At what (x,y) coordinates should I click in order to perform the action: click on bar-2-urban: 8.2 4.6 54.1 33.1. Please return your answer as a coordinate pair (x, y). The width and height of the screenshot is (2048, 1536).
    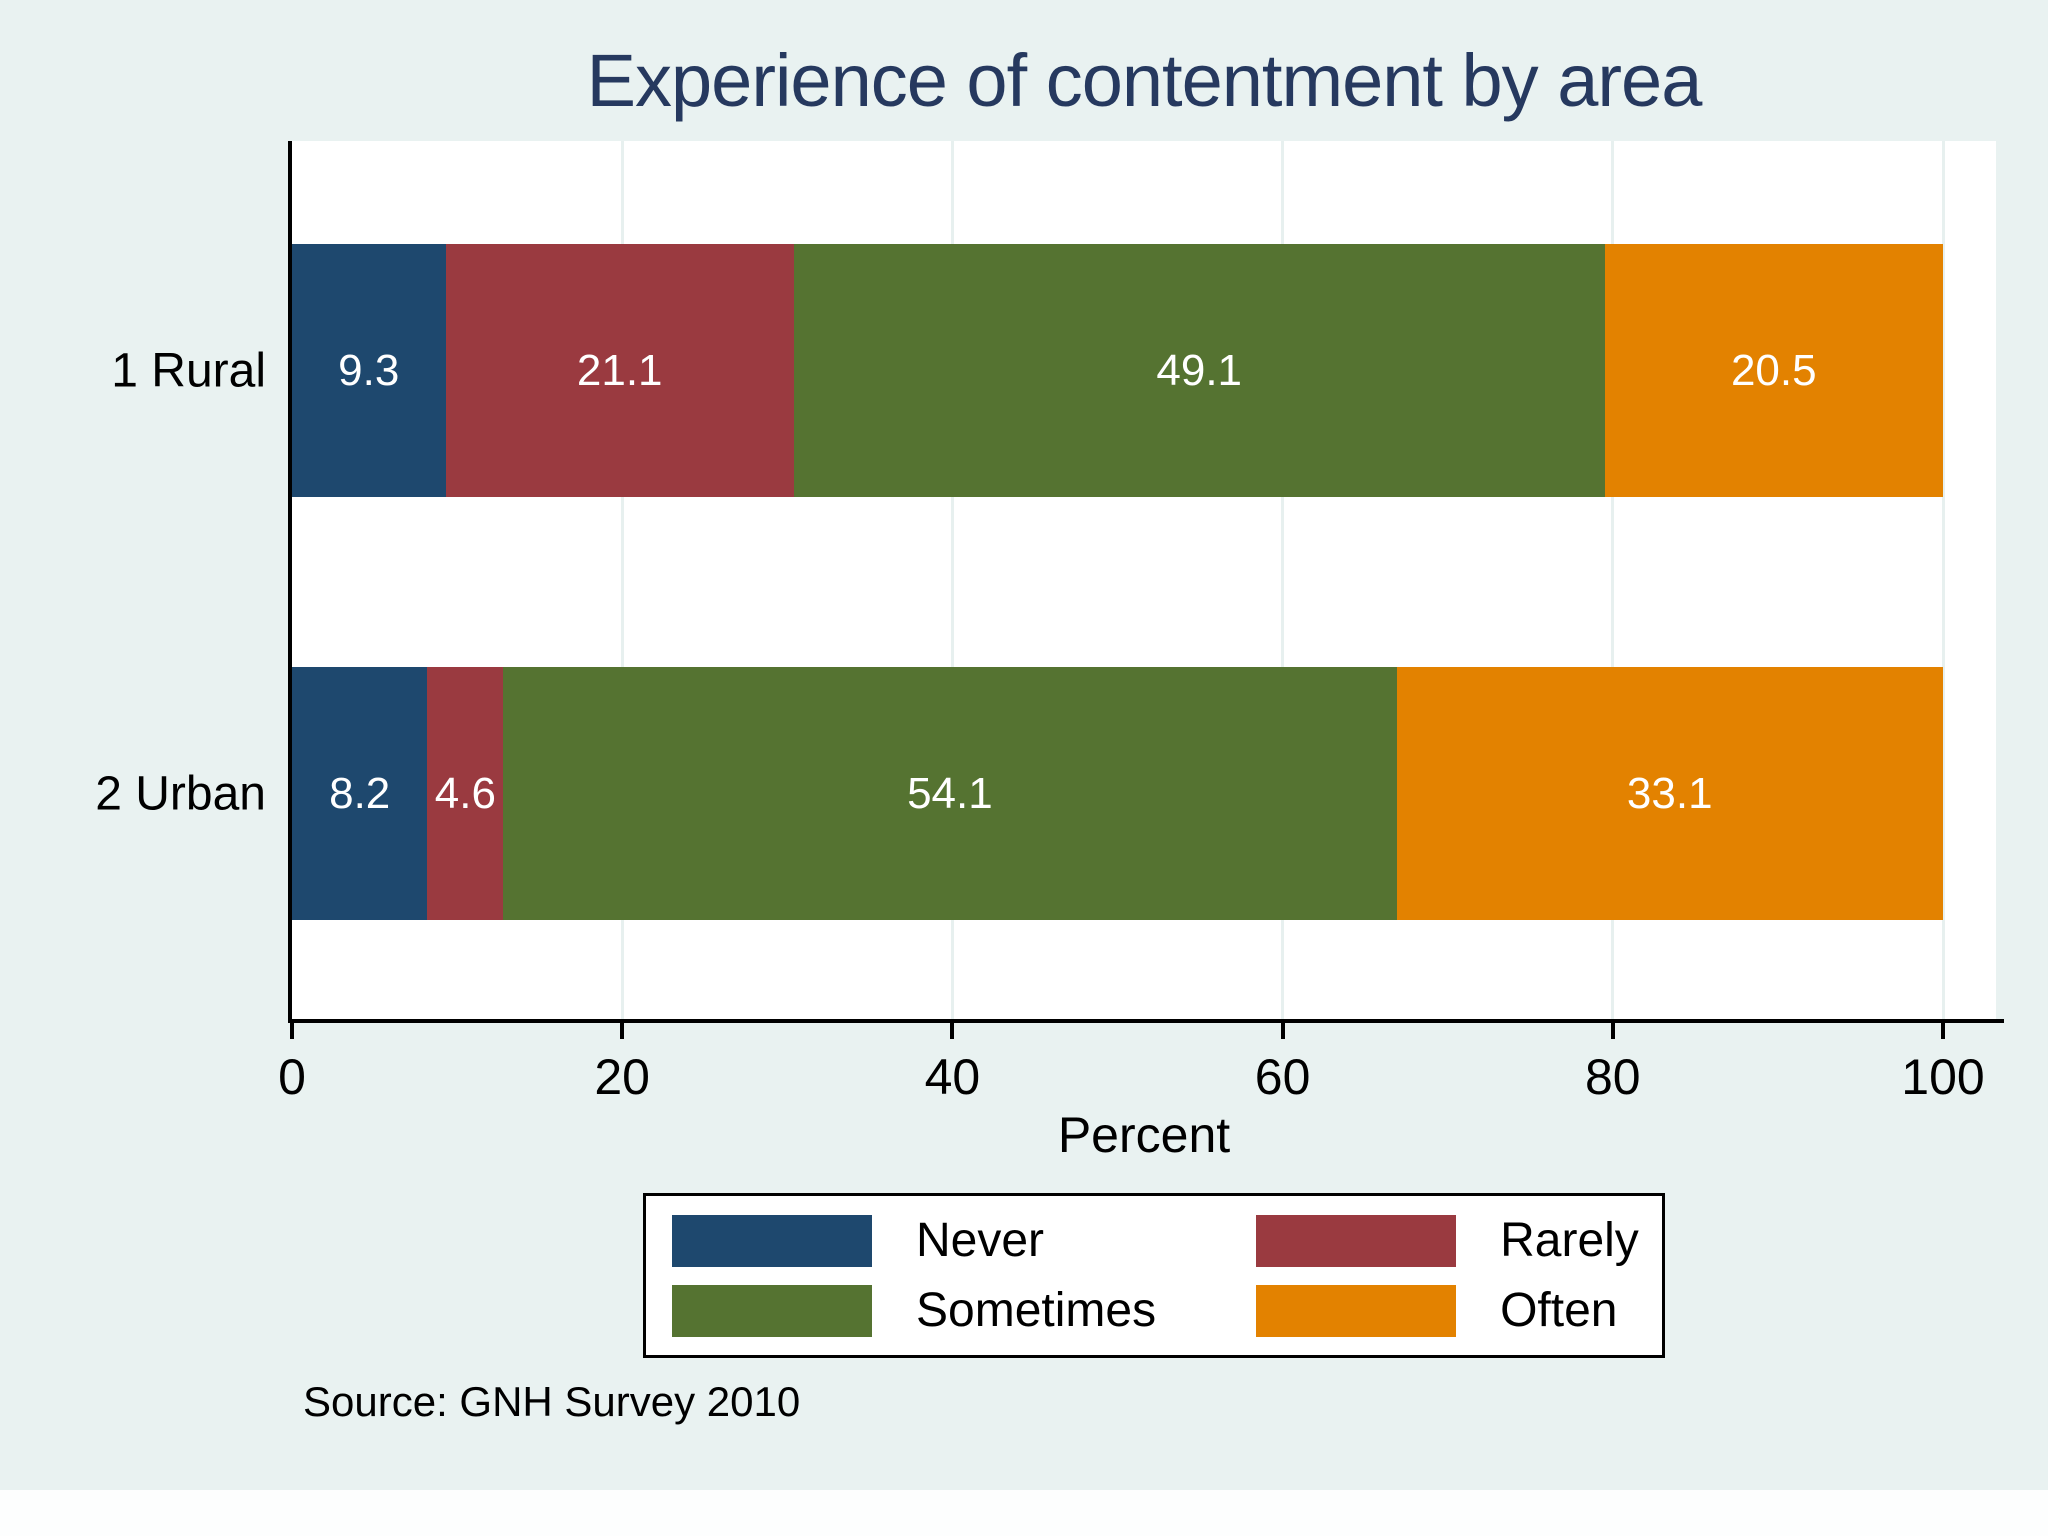
    Looking at the image, I should click on (1117, 793).